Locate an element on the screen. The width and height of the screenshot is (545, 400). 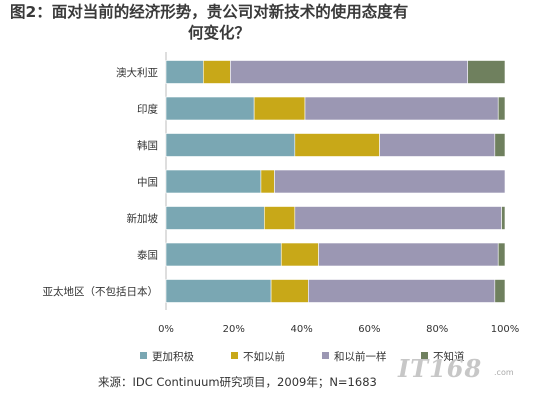
x-tick-label: 0% is located at coordinates (166, 329).